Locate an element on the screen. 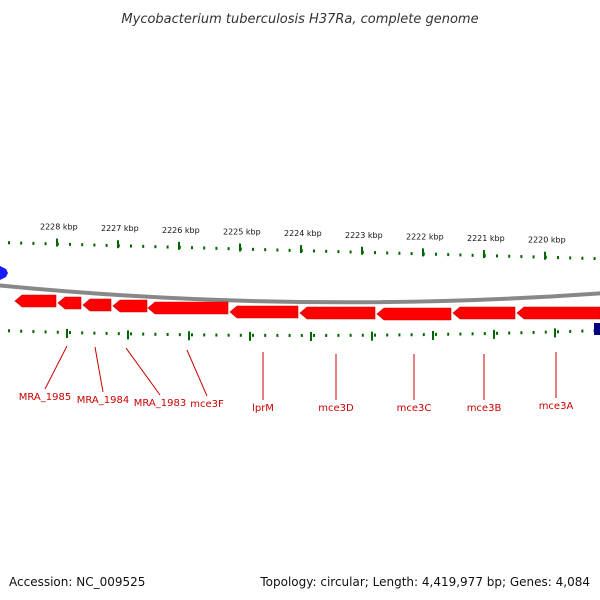 This screenshot has height=600, width=600. gene-arrow-mce3D is located at coordinates (264, 312).